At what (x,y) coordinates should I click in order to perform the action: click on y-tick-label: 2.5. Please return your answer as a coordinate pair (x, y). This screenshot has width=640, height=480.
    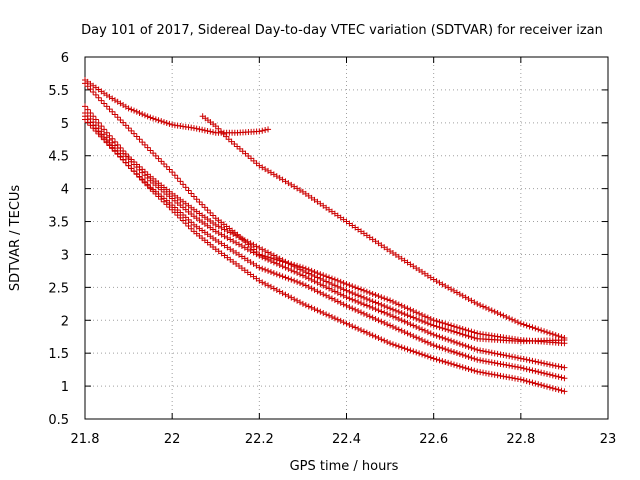
    Looking at the image, I should click on (58, 288).